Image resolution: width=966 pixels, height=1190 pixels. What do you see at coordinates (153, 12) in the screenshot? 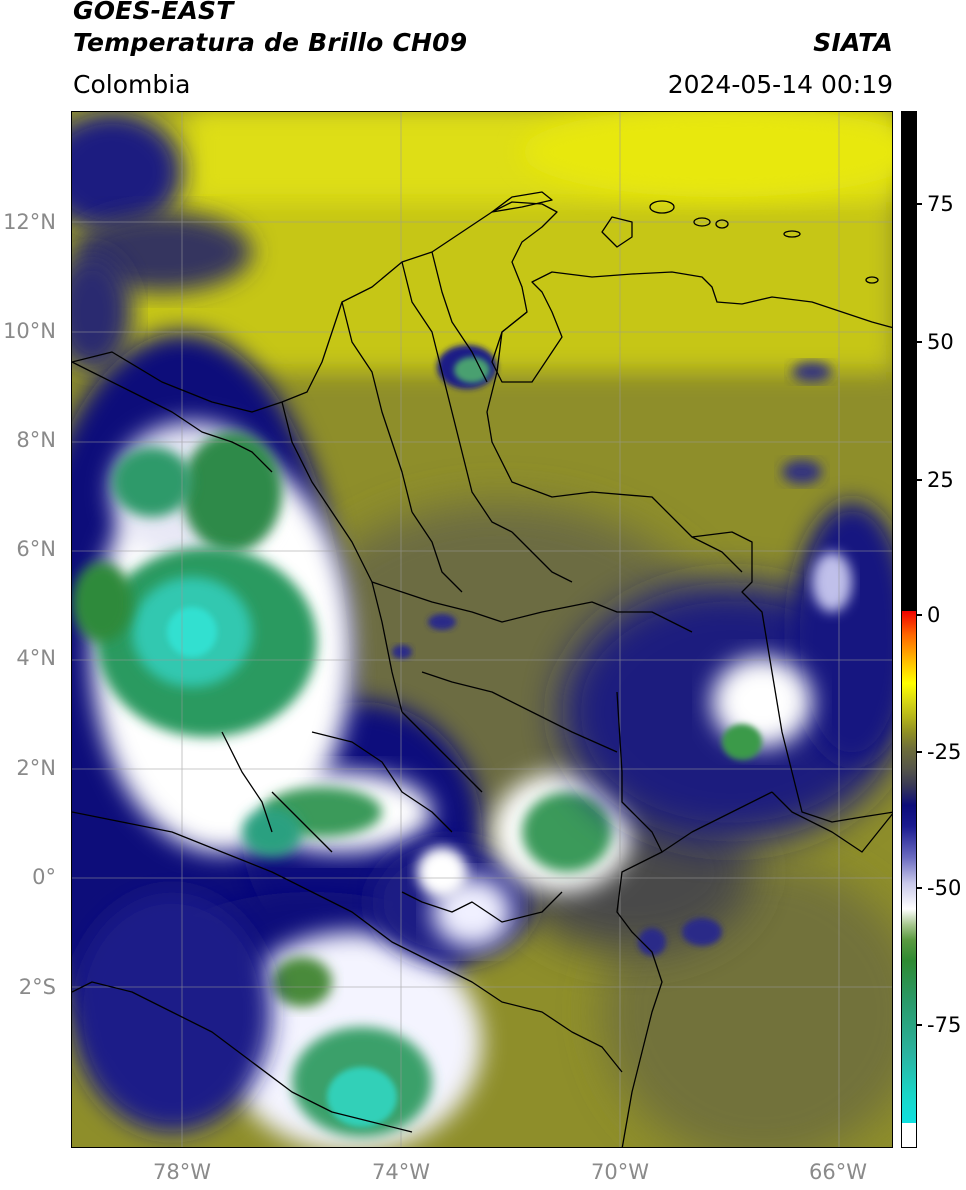
I see `title-line-1: GOES-EAST` at bounding box center [153, 12].